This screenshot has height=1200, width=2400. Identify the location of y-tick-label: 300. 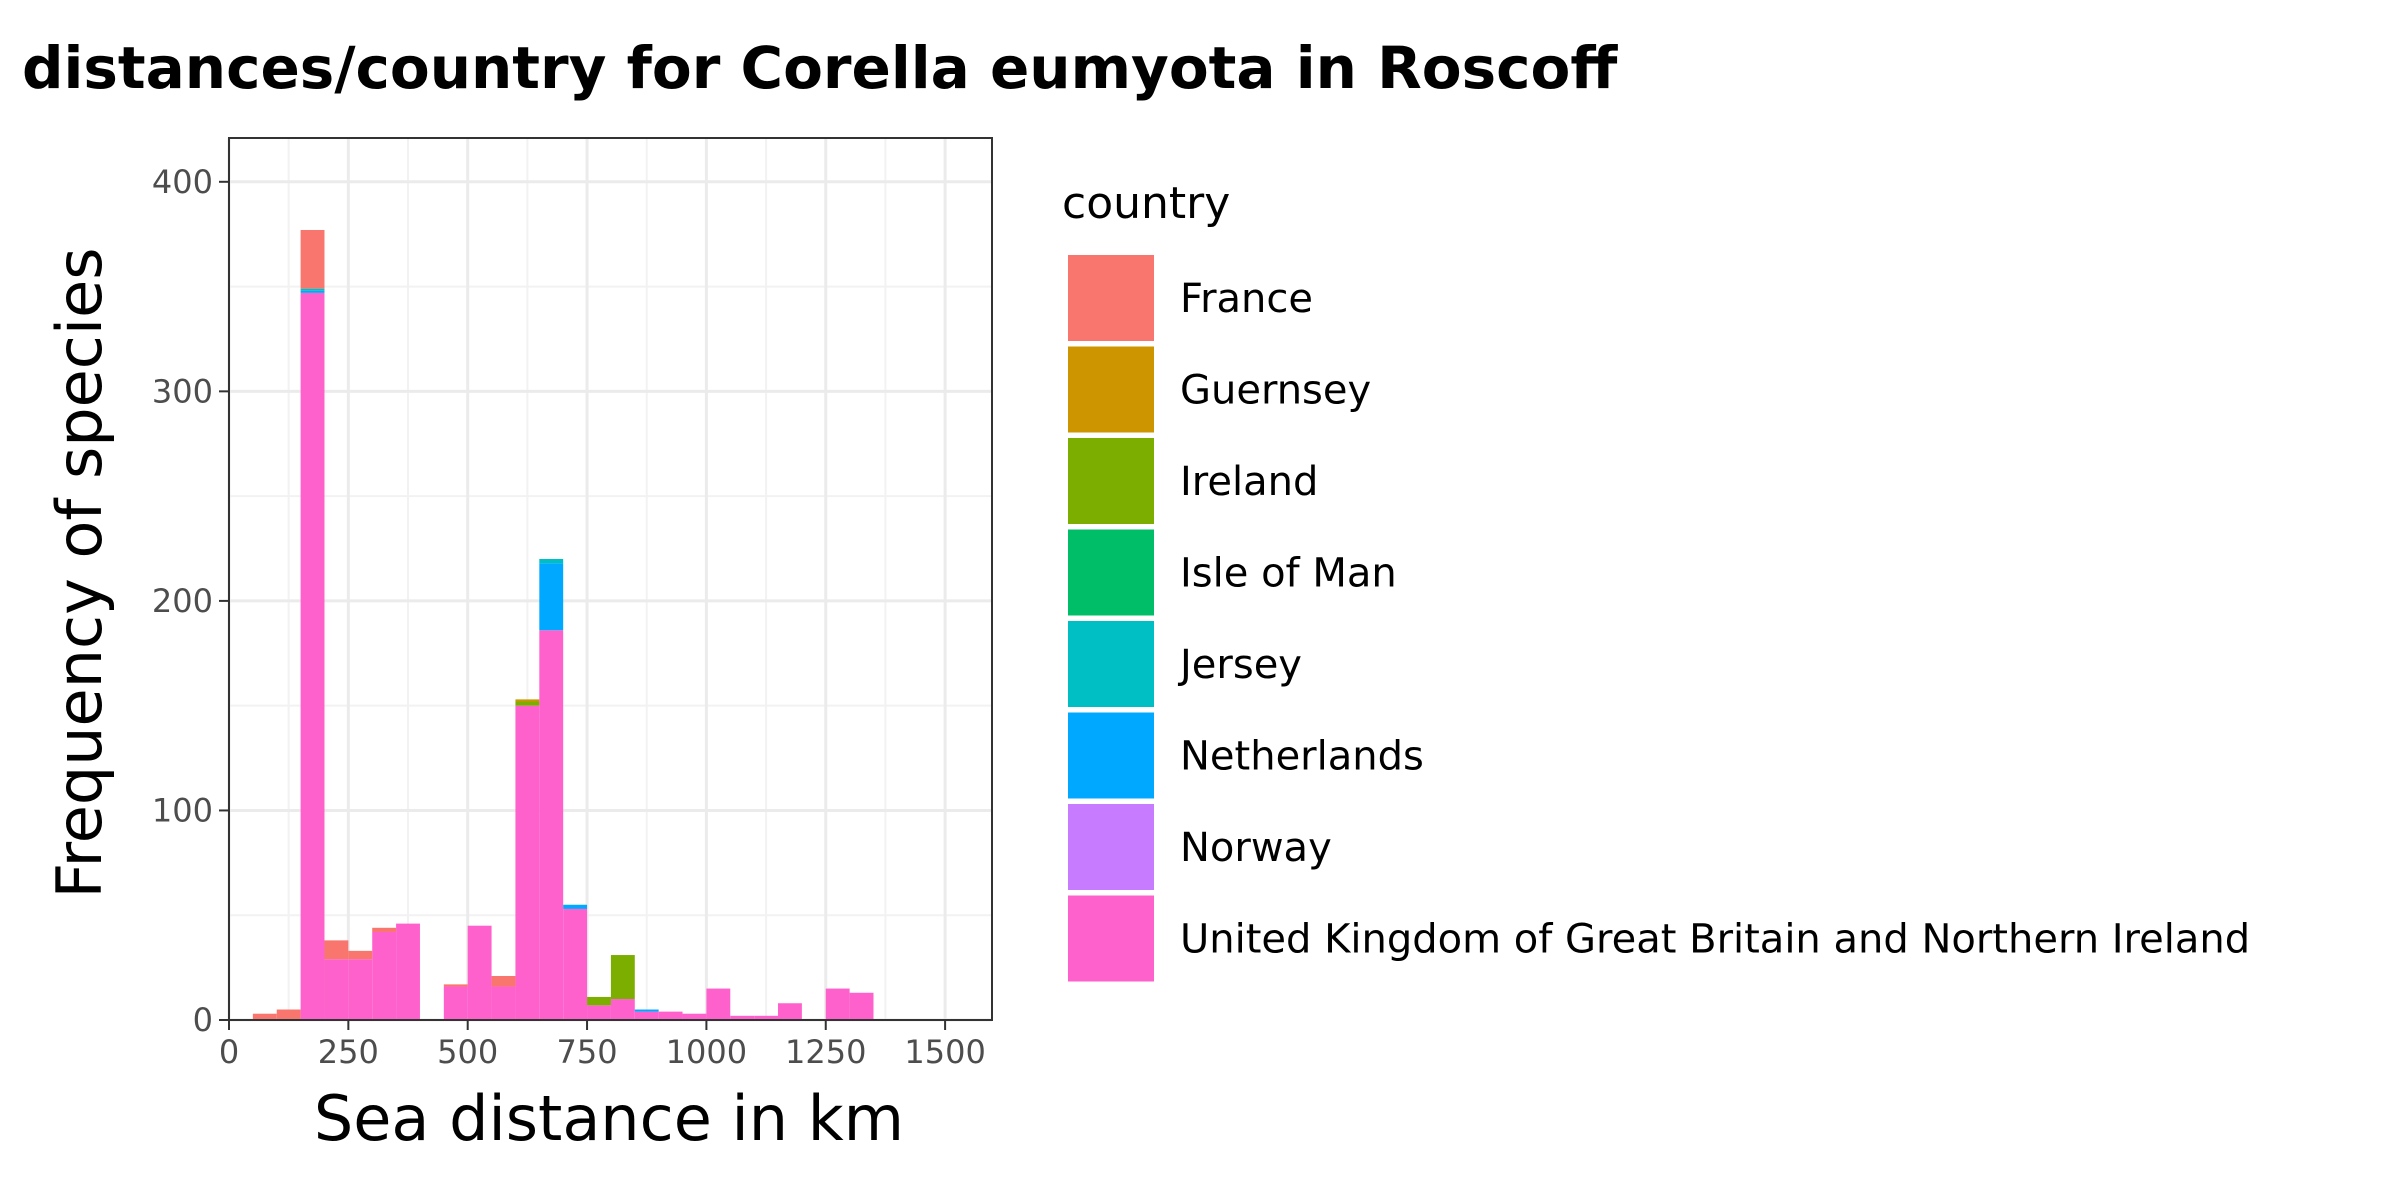
(182, 391).